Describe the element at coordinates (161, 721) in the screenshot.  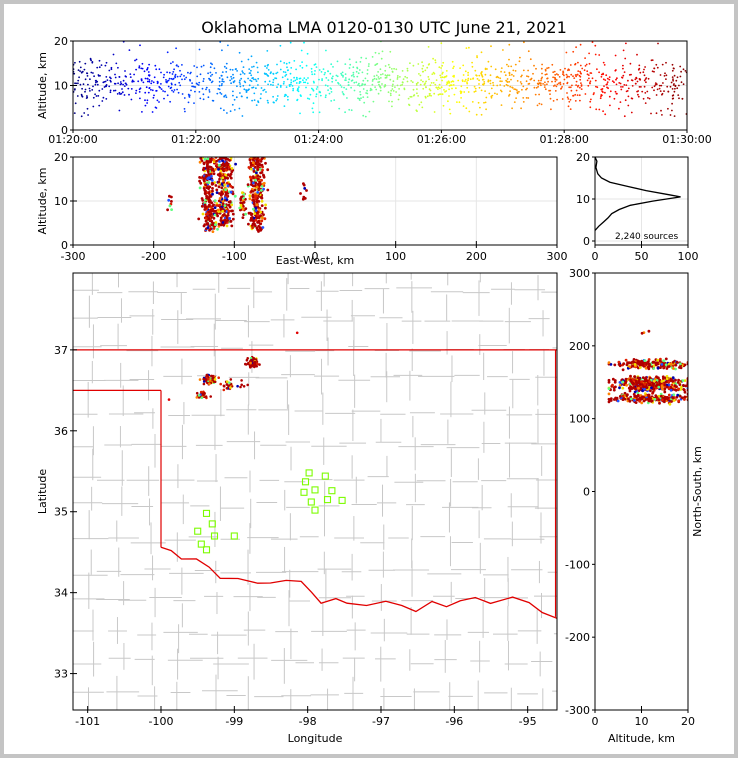
I see `plan-view-xtick: -100` at that location.